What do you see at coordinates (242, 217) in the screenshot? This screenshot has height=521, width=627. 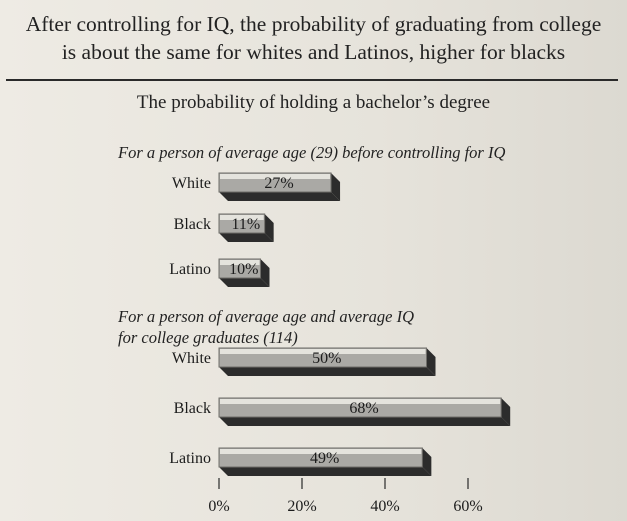 I see `panel-1-black-bar-highlight` at bounding box center [242, 217].